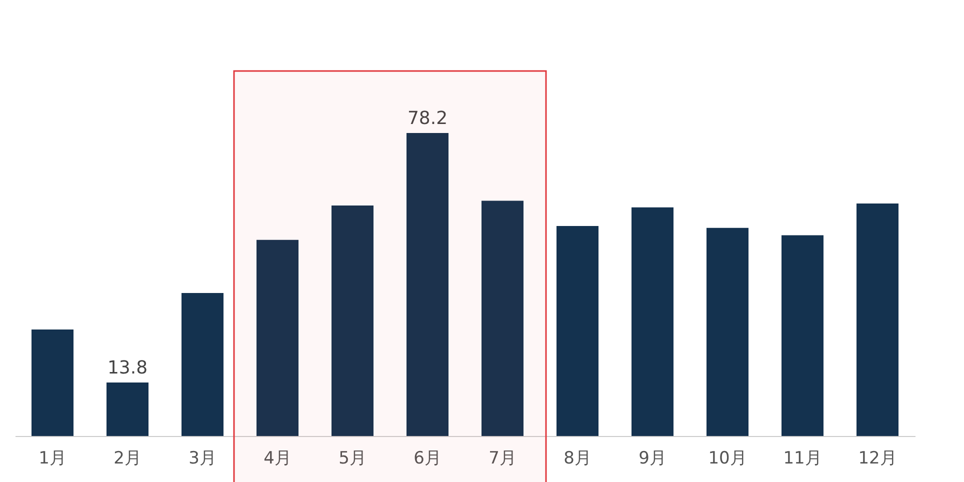 Image resolution: width=964 pixels, height=482 pixels. Describe the element at coordinates (802, 458) in the screenshot. I see `x-tick-label: 11月` at that location.